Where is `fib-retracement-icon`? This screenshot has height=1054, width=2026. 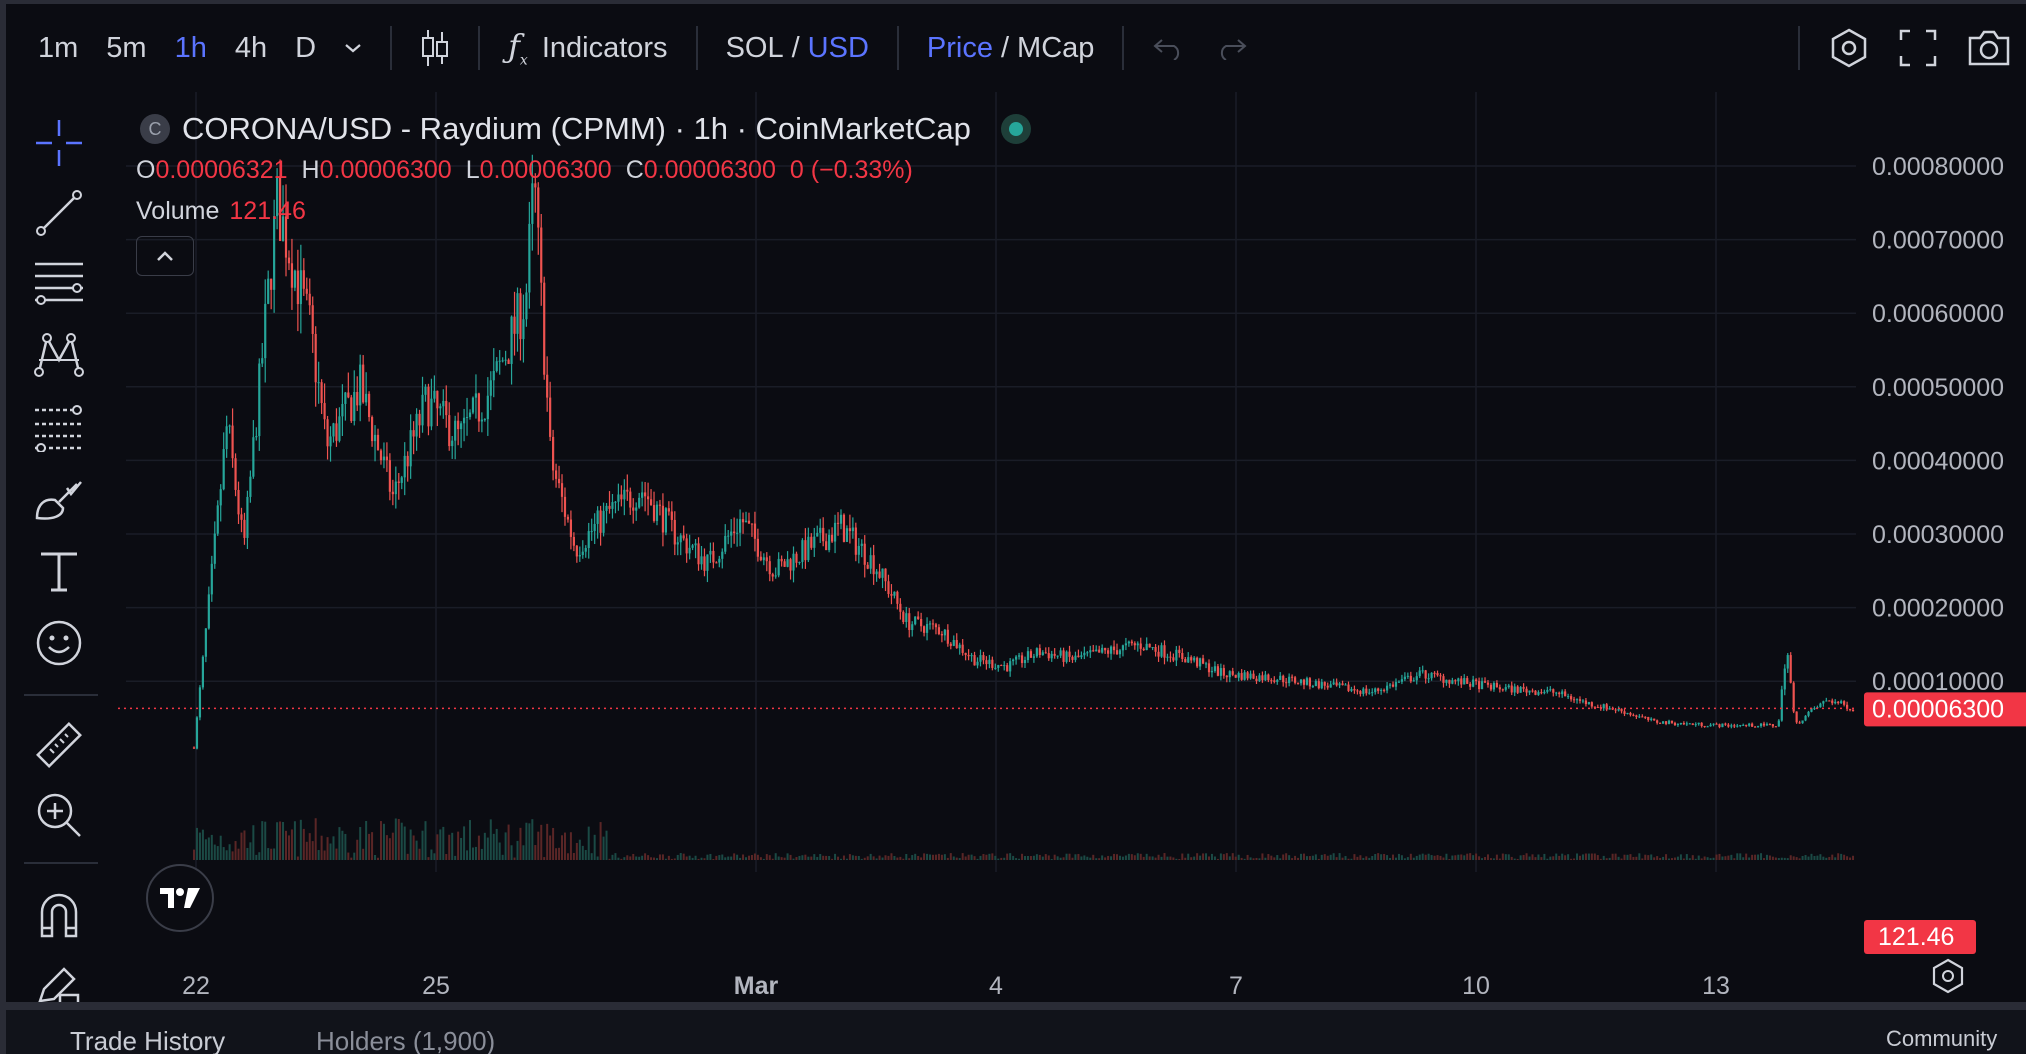 fib-retracement-icon is located at coordinates (59, 427).